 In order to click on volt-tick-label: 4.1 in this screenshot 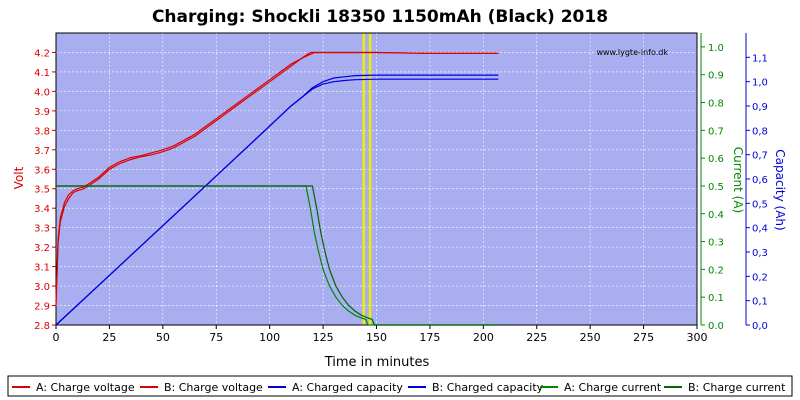, I will do `click(42, 73)`.